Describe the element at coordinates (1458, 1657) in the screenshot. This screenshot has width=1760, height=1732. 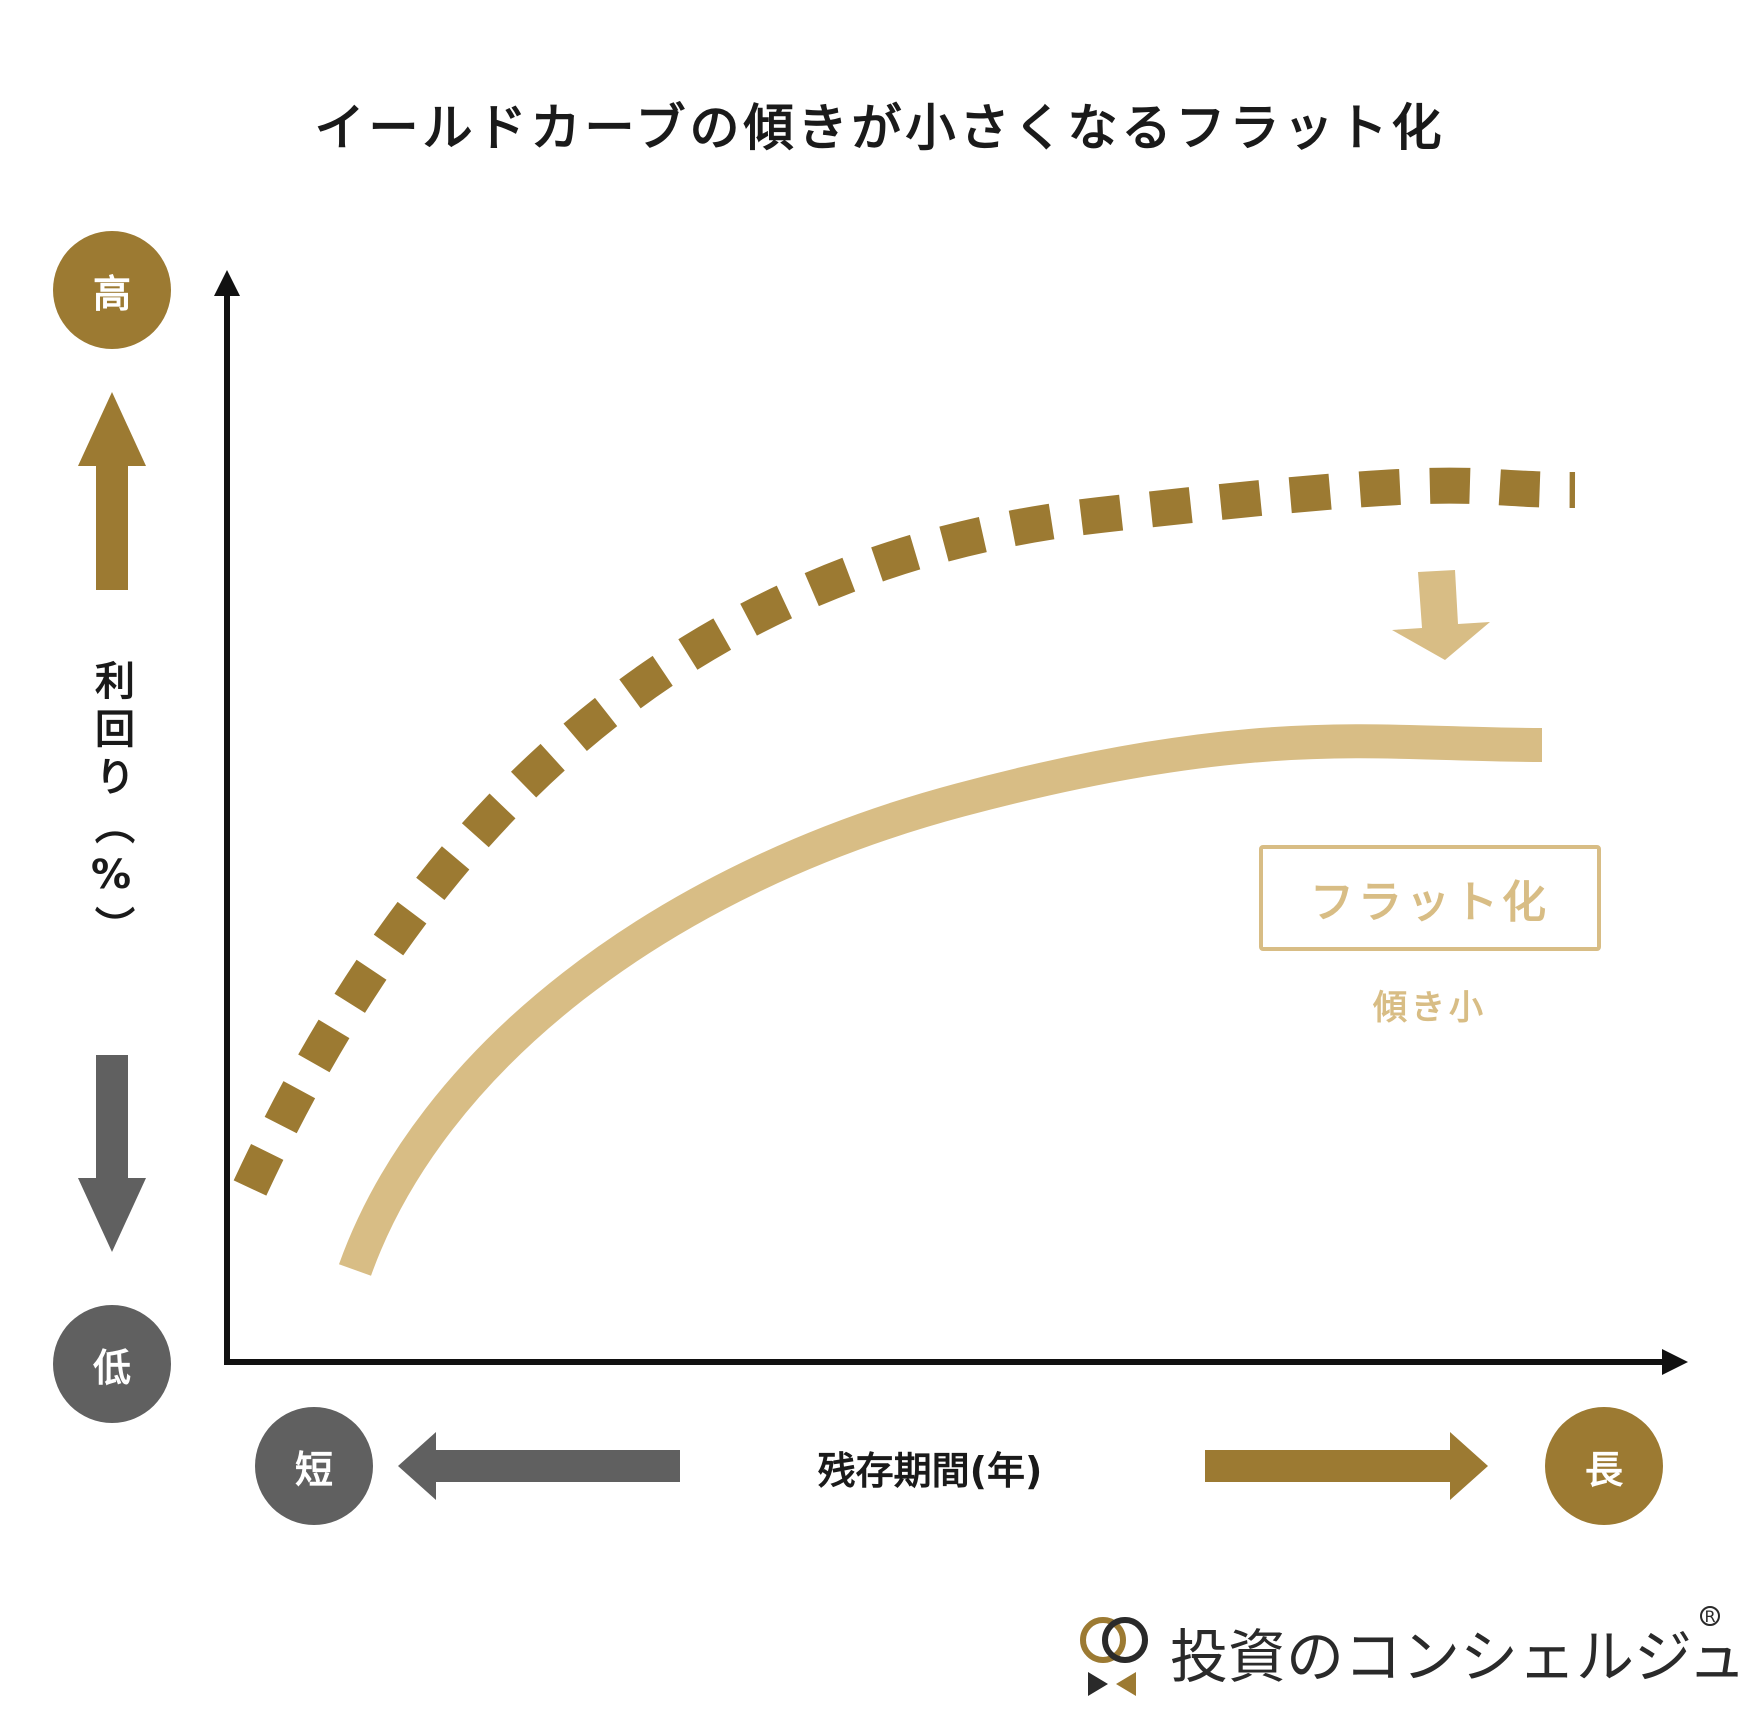
I see `brand-name: 投資のコンシェルジュ` at that location.